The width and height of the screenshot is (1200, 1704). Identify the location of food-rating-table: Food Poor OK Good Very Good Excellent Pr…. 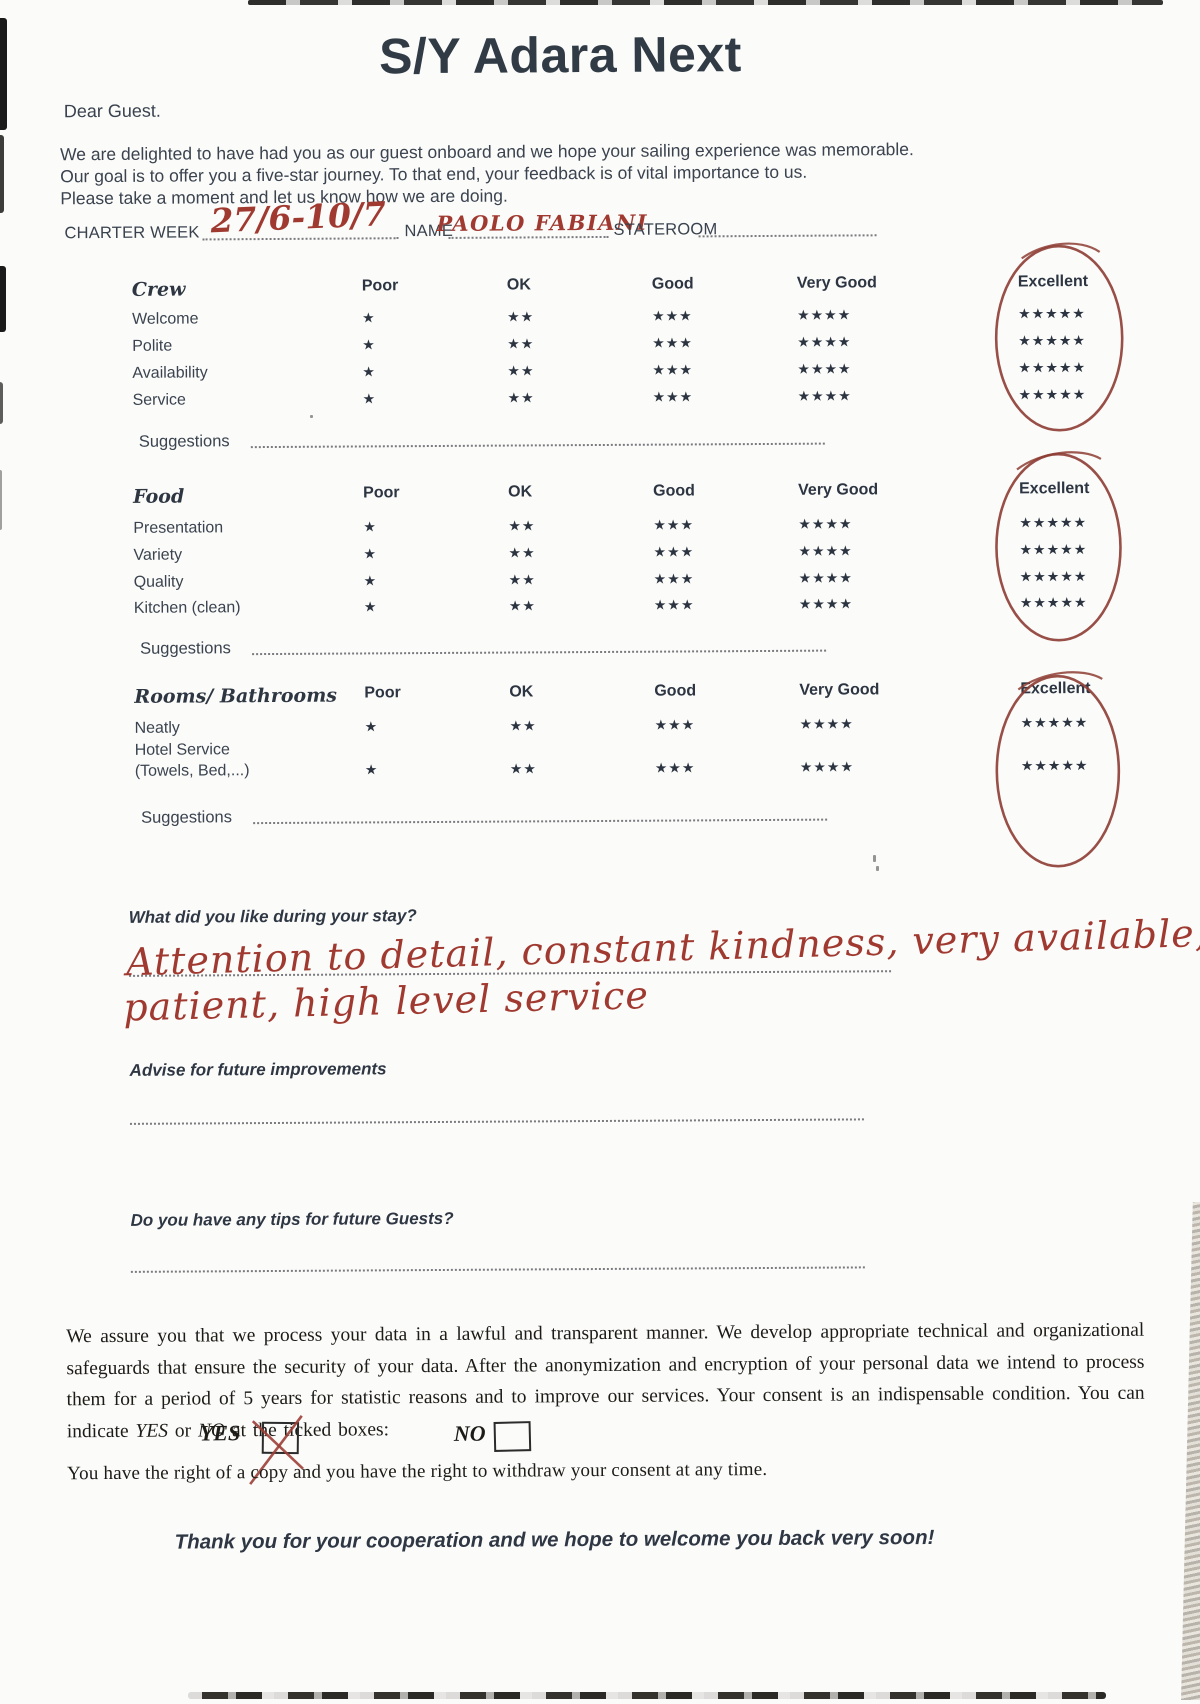
(633, 553).